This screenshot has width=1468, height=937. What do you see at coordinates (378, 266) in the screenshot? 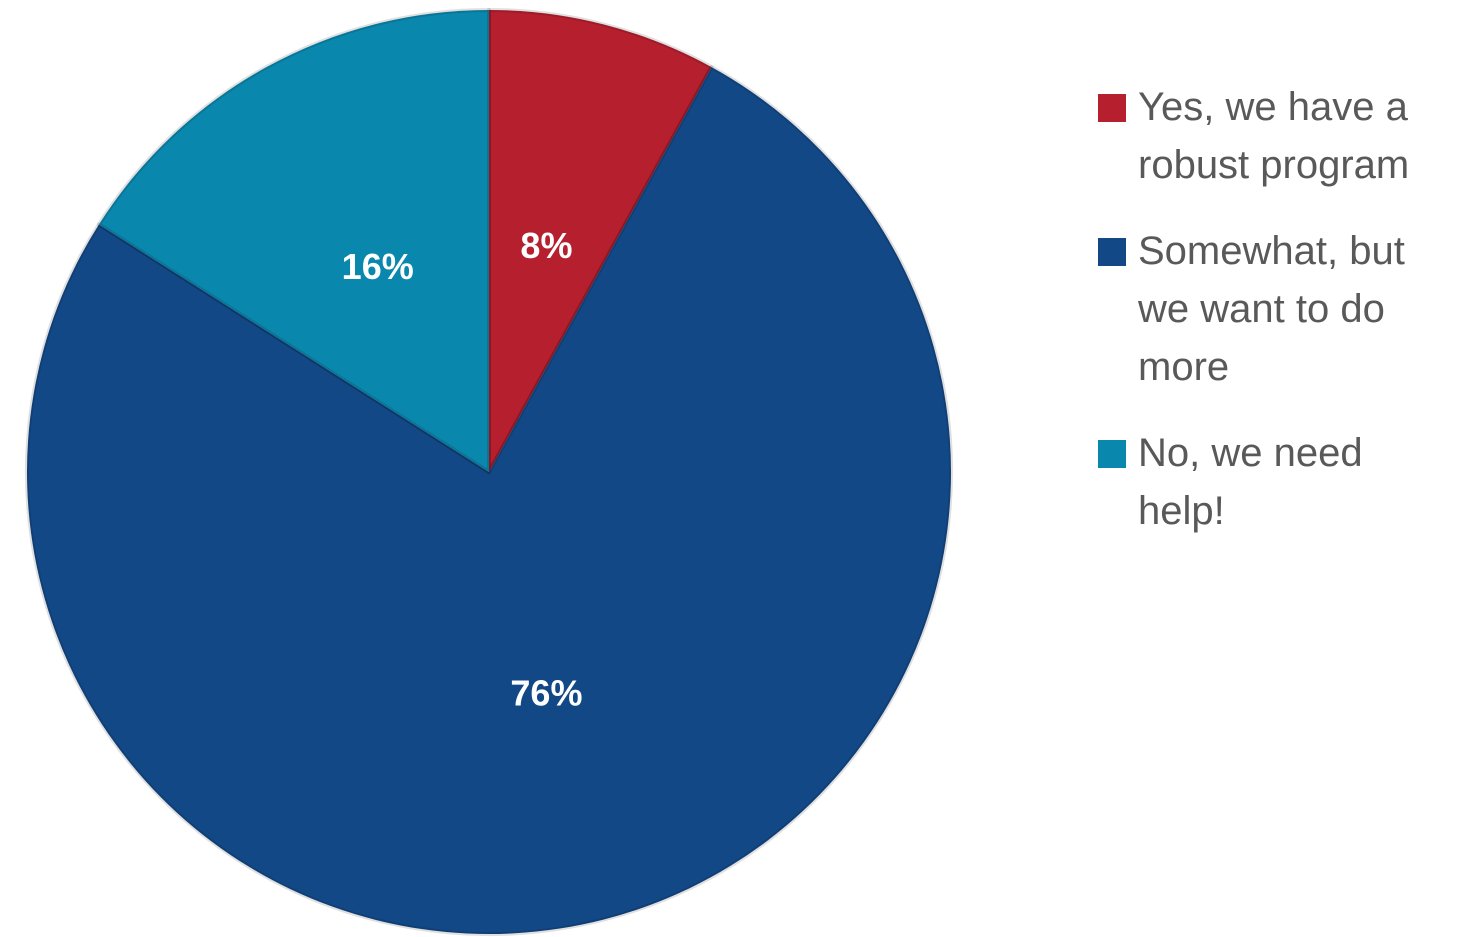
I see `pie-slice-label-no: 16%` at bounding box center [378, 266].